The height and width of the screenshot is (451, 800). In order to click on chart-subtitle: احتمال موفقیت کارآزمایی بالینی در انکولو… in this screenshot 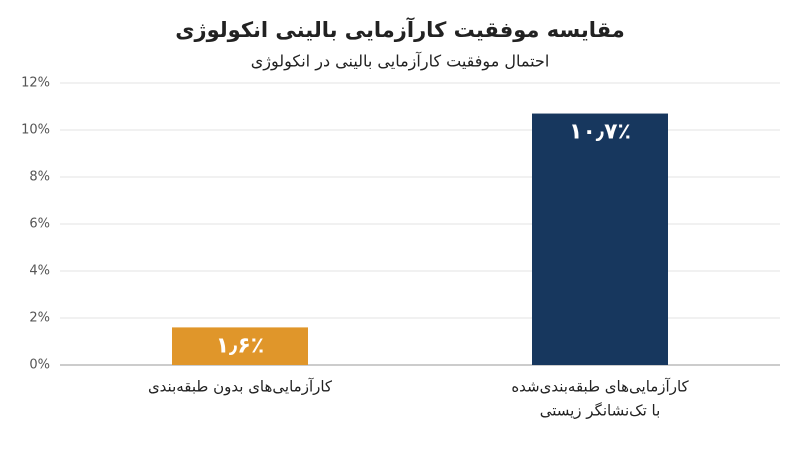, I will do `click(400, 62)`.